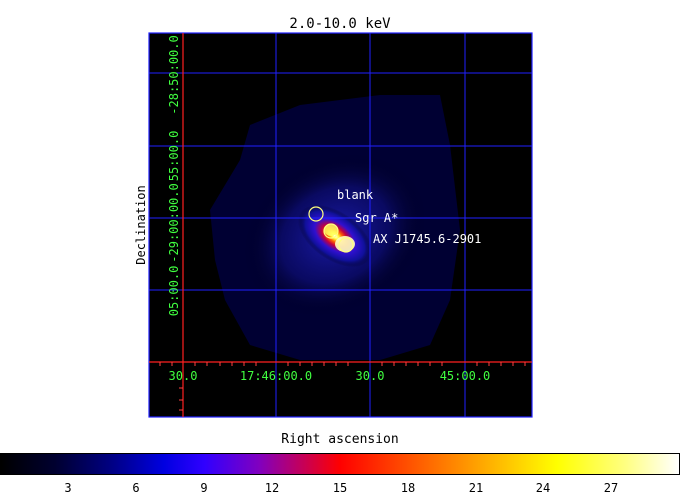 The width and height of the screenshot is (680, 499). What do you see at coordinates (543, 488) in the screenshot?
I see `colorbar-tick: 24` at bounding box center [543, 488].